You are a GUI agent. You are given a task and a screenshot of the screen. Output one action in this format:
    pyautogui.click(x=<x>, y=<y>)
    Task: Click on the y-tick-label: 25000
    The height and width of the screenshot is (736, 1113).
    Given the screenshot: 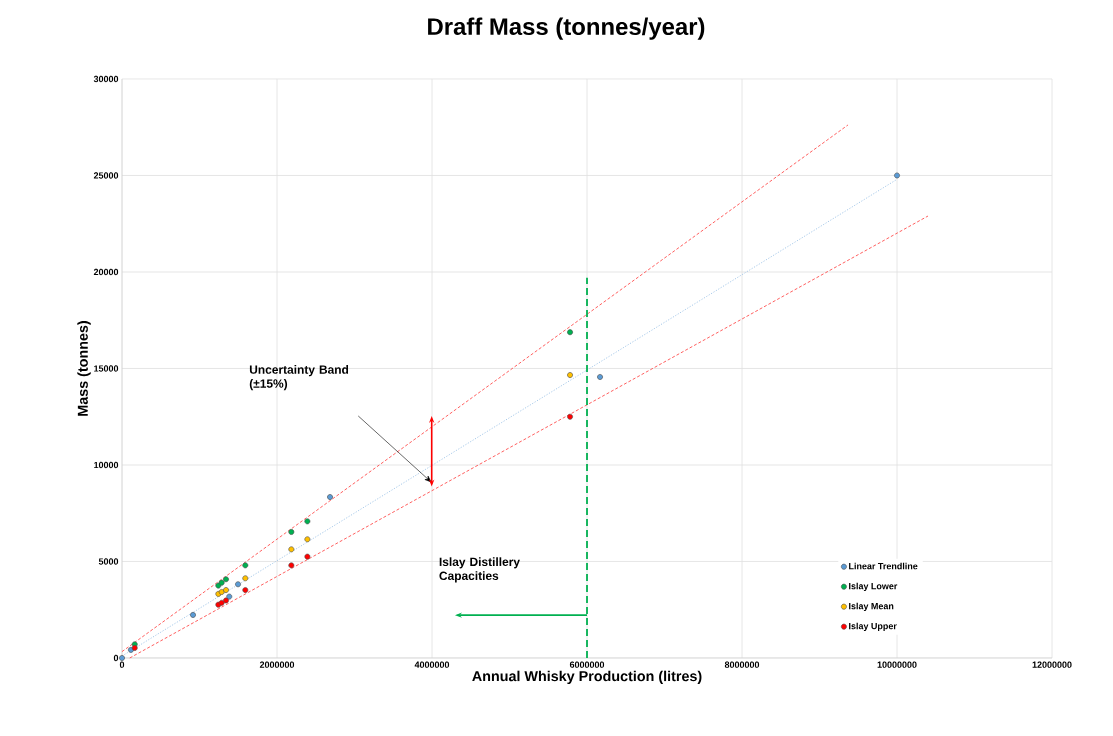 What is the action you would take?
    pyautogui.click(x=106, y=175)
    